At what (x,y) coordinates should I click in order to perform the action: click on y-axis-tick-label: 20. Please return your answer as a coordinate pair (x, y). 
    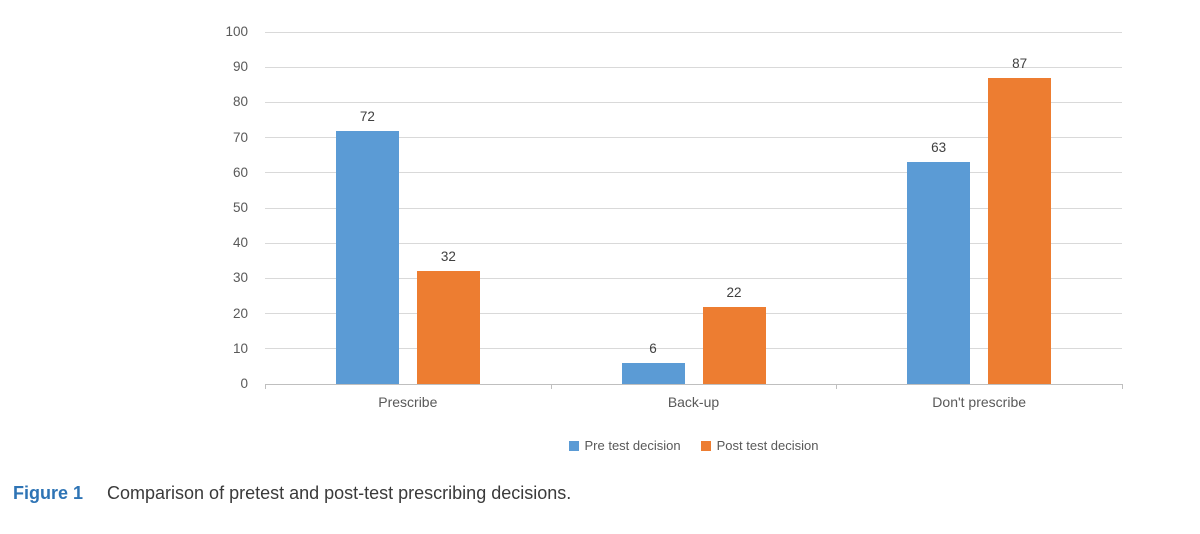
    Looking at the image, I should click on (240, 313).